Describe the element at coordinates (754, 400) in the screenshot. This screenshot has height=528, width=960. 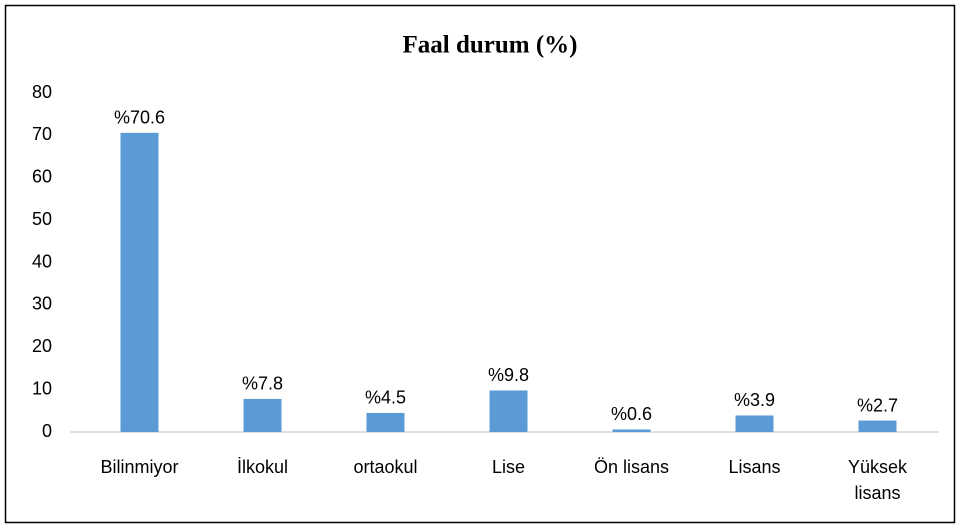
I see `data-label: %3.9` at that location.